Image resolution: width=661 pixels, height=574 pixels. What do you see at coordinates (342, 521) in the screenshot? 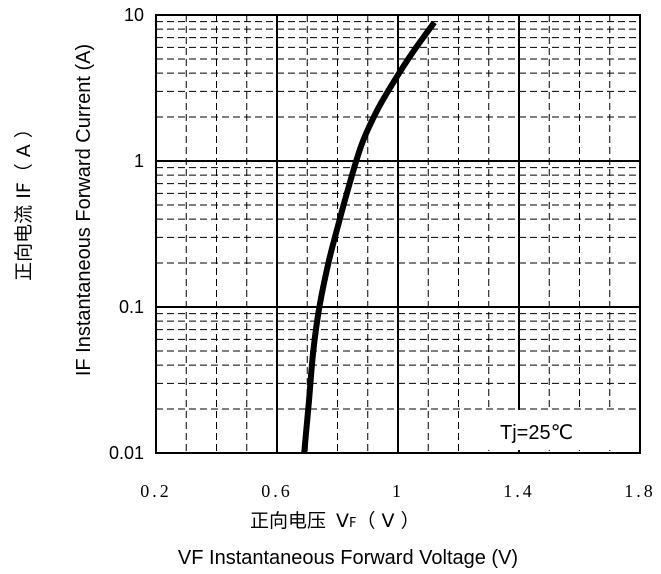
I see `x-axis-label-symbol: V` at bounding box center [342, 521].